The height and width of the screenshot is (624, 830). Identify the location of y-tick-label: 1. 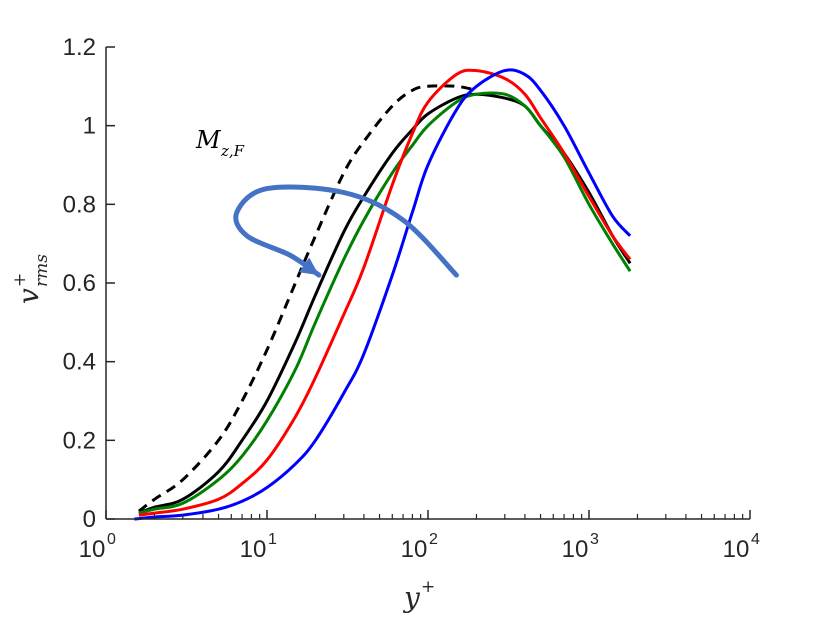
(89, 126).